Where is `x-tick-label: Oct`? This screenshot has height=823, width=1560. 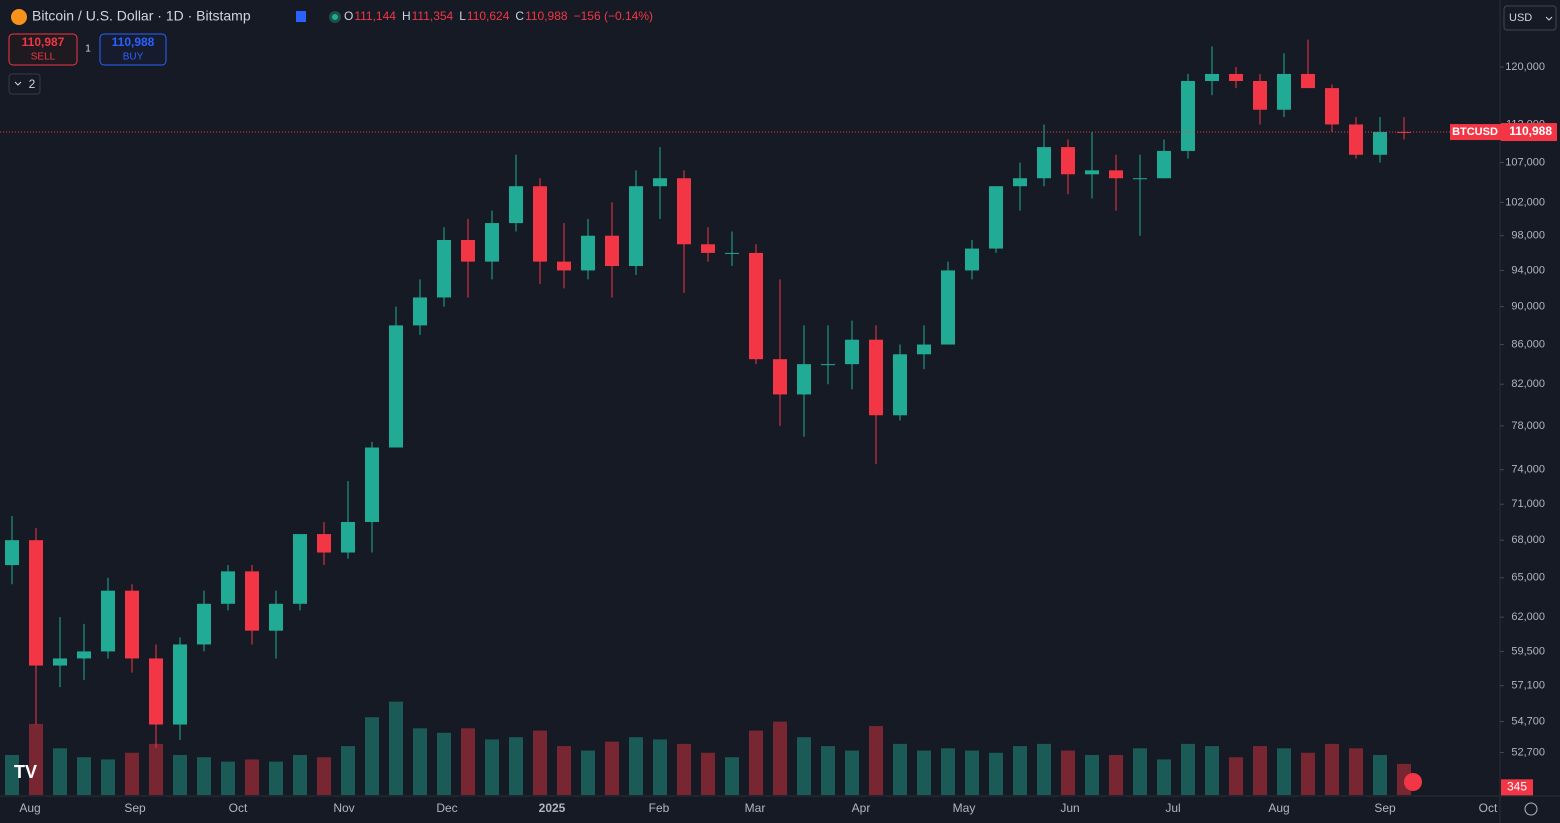
x-tick-label: Oct is located at coordinates (1488, 808).